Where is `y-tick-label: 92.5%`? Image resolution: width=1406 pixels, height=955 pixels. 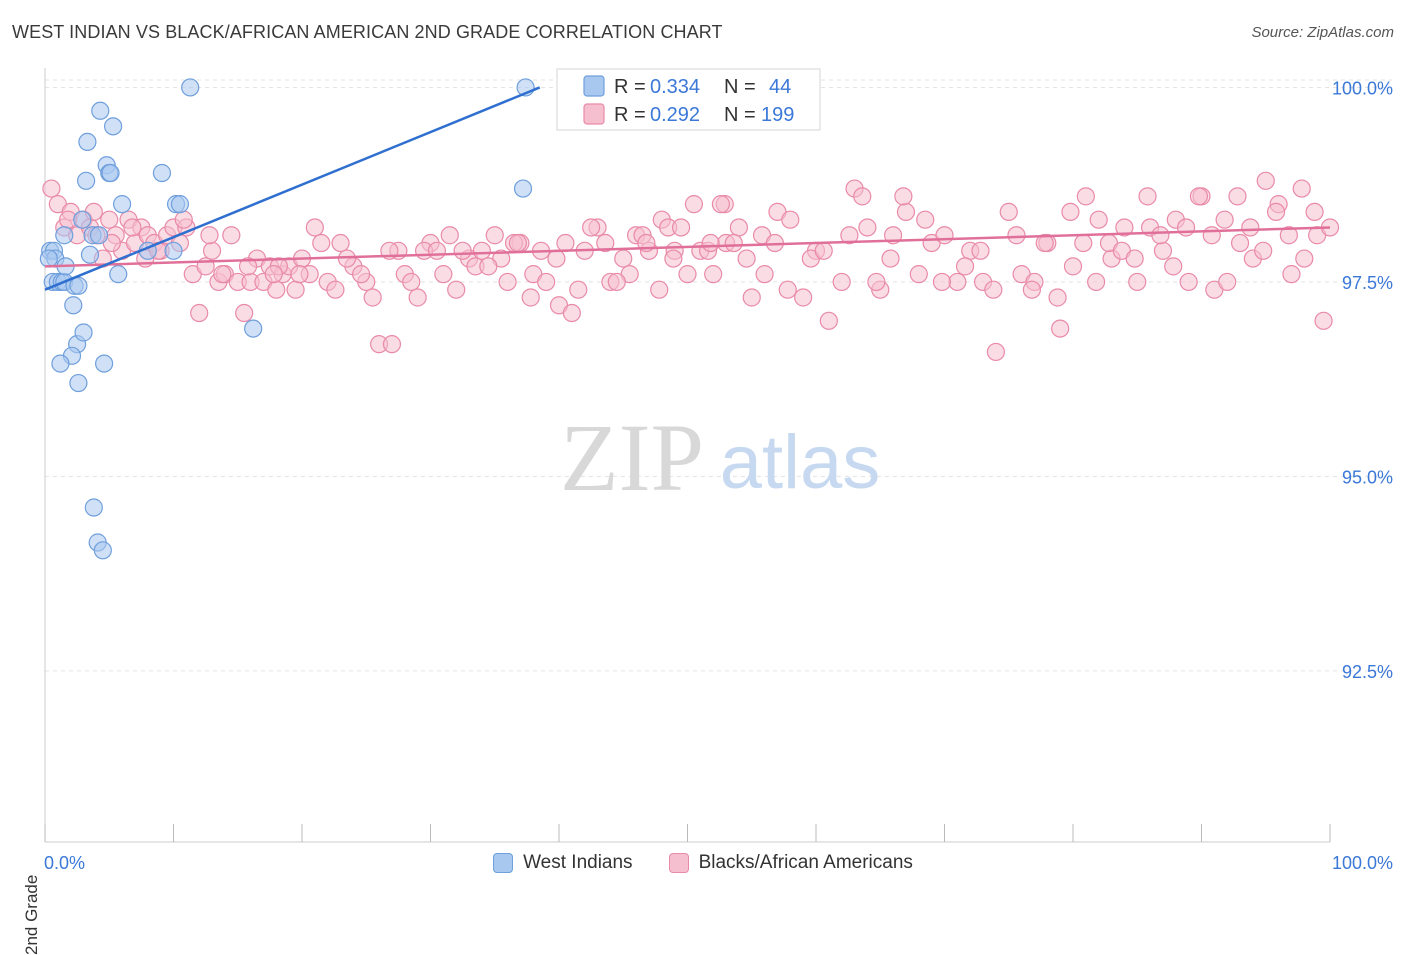
y-tick-label: 92.5% is located at coordinates (1367, 672).